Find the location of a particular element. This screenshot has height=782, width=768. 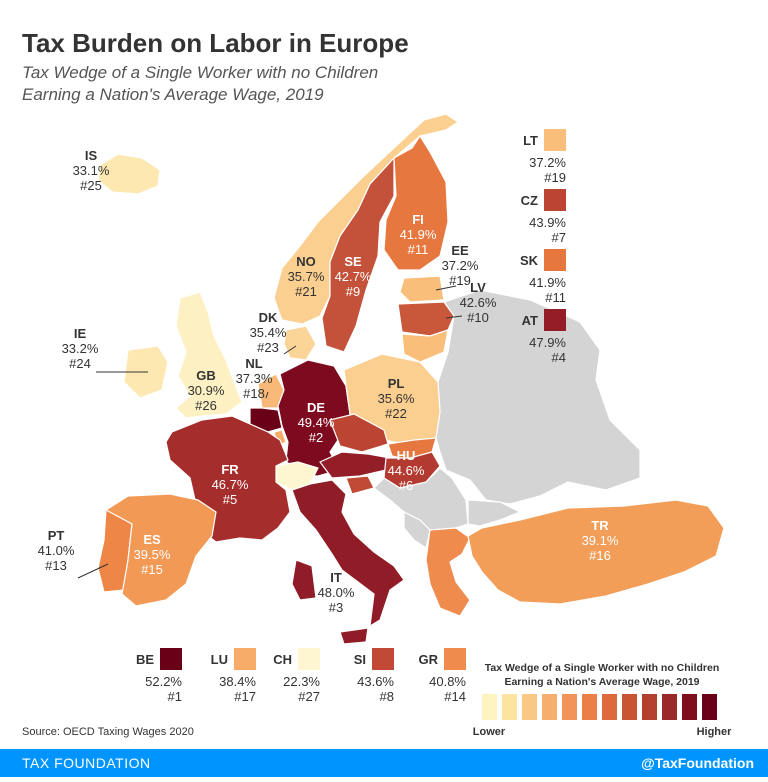

country-hu is located at coordinates (412, 470).